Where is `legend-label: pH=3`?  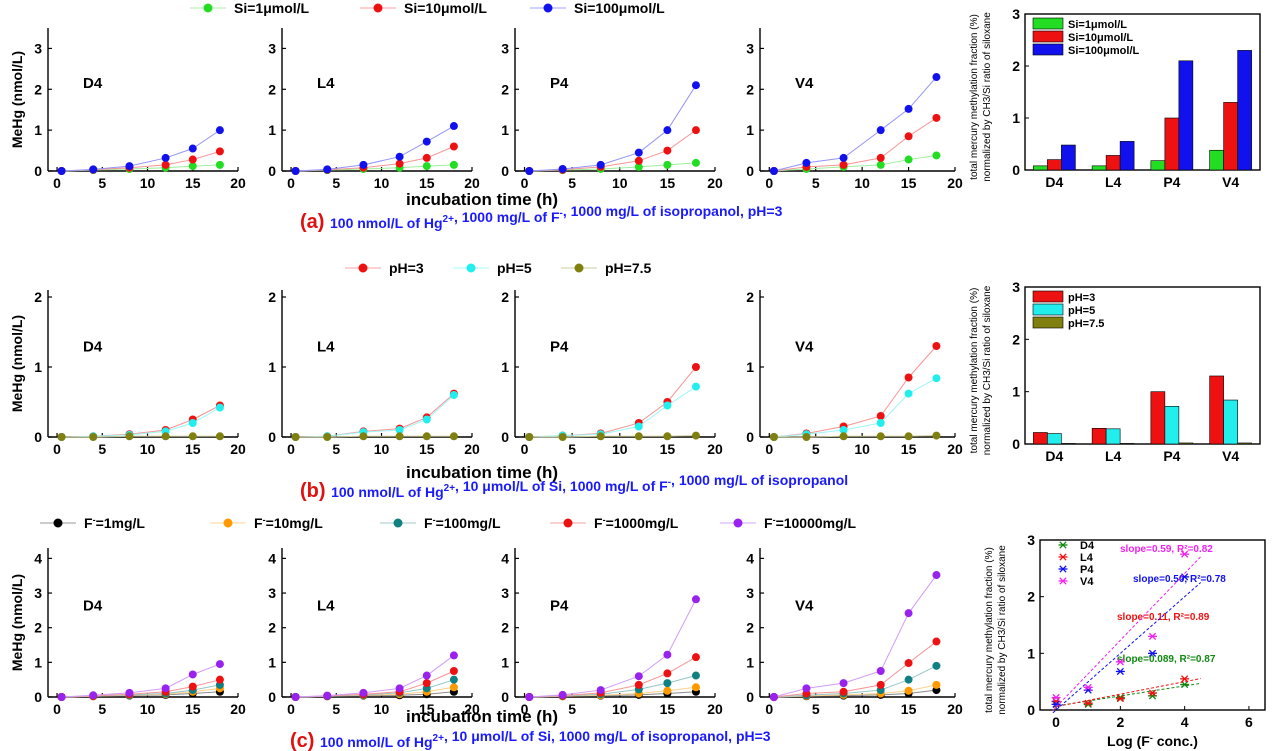 legend-label: pH=3 is located at coordinates (1081, 298).